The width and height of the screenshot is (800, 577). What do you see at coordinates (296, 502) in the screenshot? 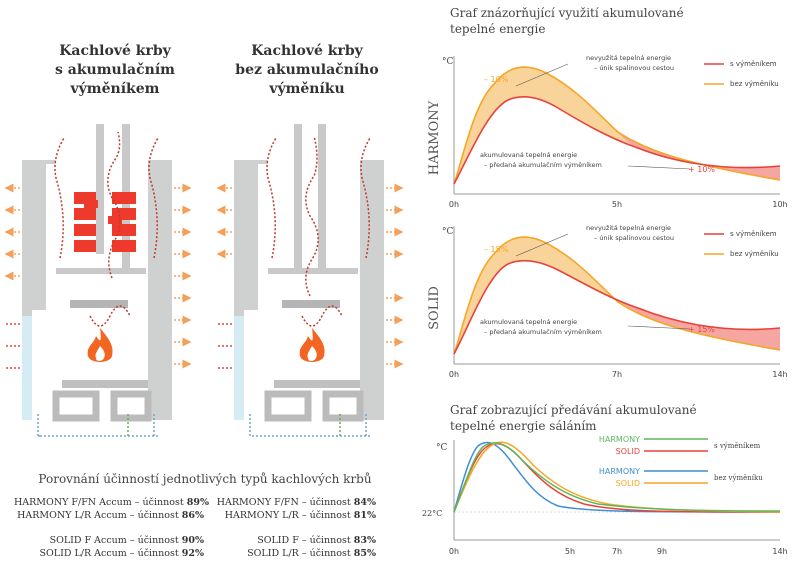
I see `efficiency-item: HARMONY F/FN – účinnost 84%` at bounding box center [296, 502].